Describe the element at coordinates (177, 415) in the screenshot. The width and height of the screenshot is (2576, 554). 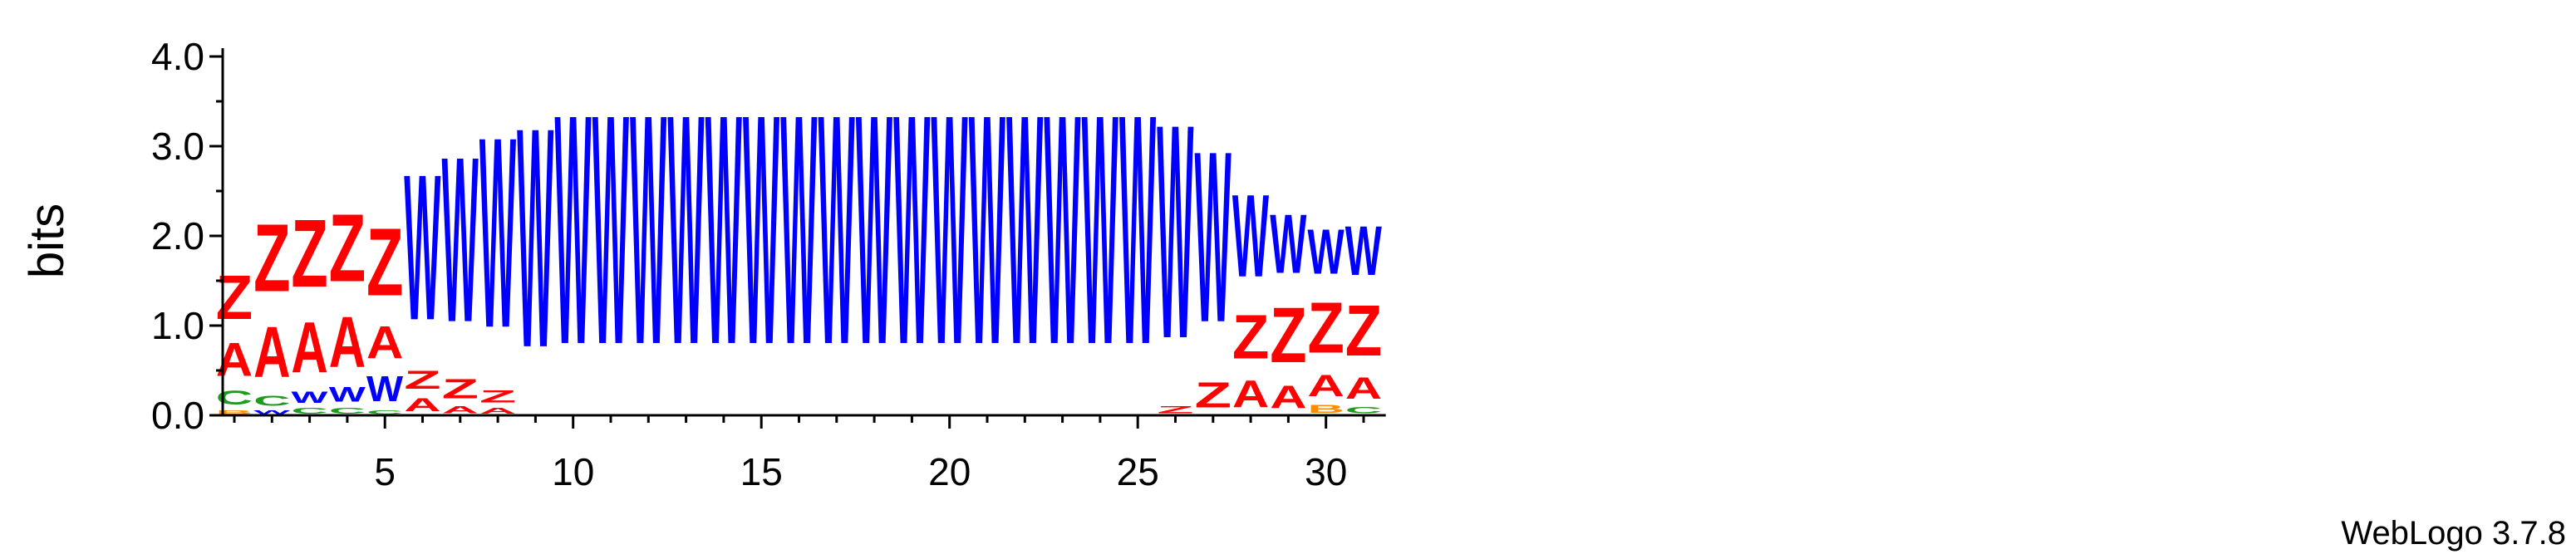
I see `y-tick-label: 0.0` at that location.